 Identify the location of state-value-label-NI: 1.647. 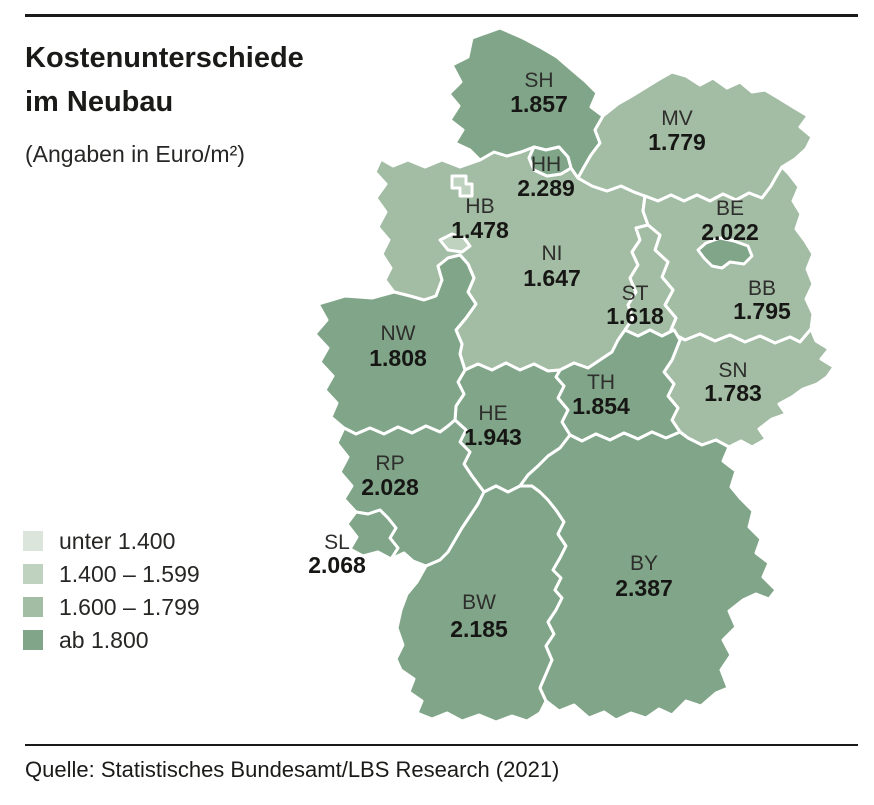
(552, 278).